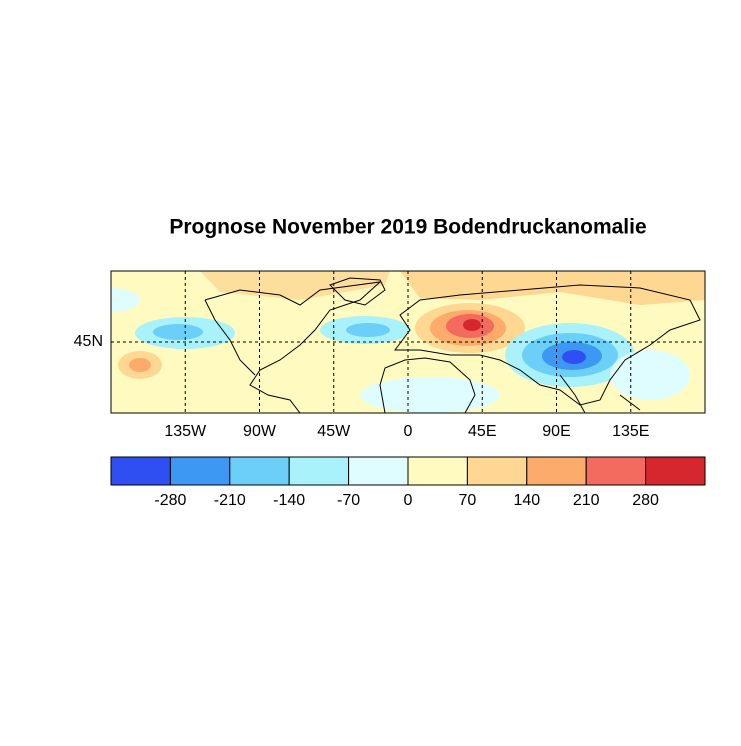 The width and height of the screenshot is (741, 746). Describe the element at coordinates (630, 431) in the screenshot. I see `x-tick-label: 135E` at that location.